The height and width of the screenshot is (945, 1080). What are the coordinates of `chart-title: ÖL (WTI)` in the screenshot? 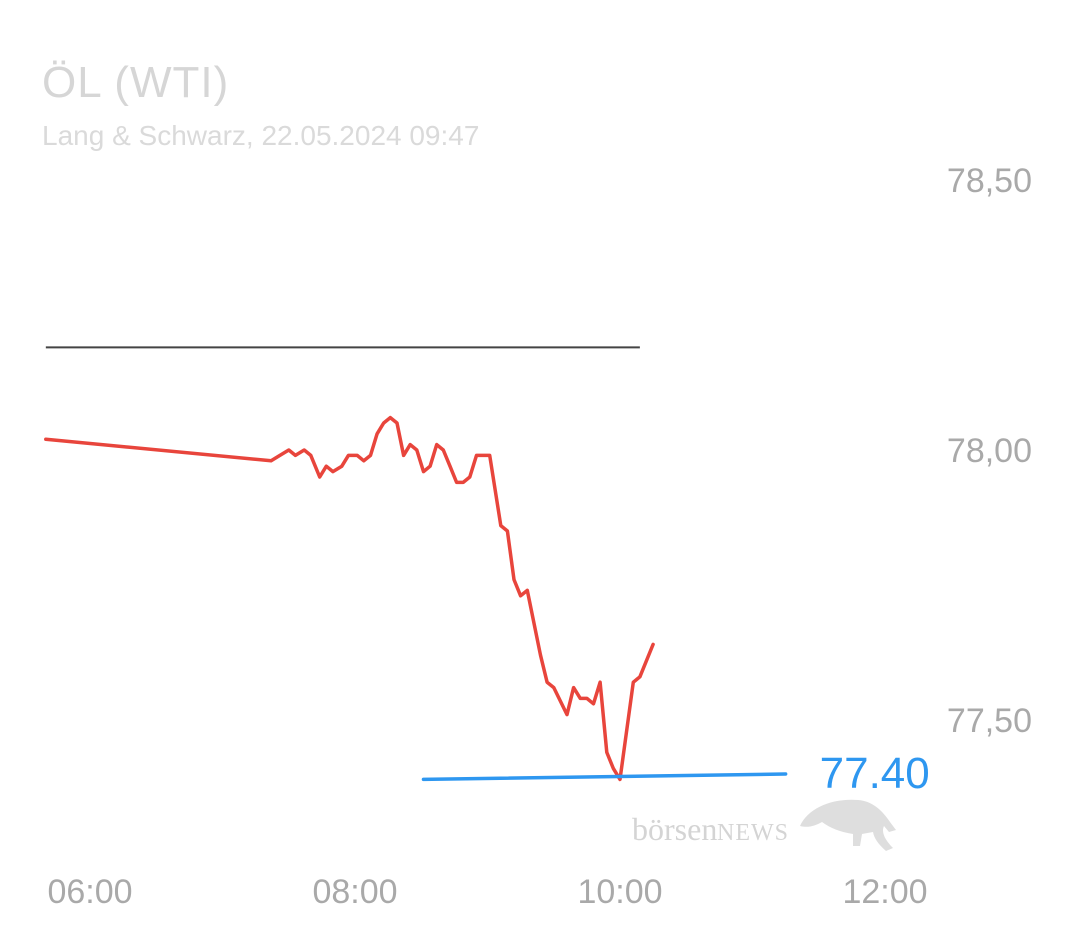 It's located at (136, 82).